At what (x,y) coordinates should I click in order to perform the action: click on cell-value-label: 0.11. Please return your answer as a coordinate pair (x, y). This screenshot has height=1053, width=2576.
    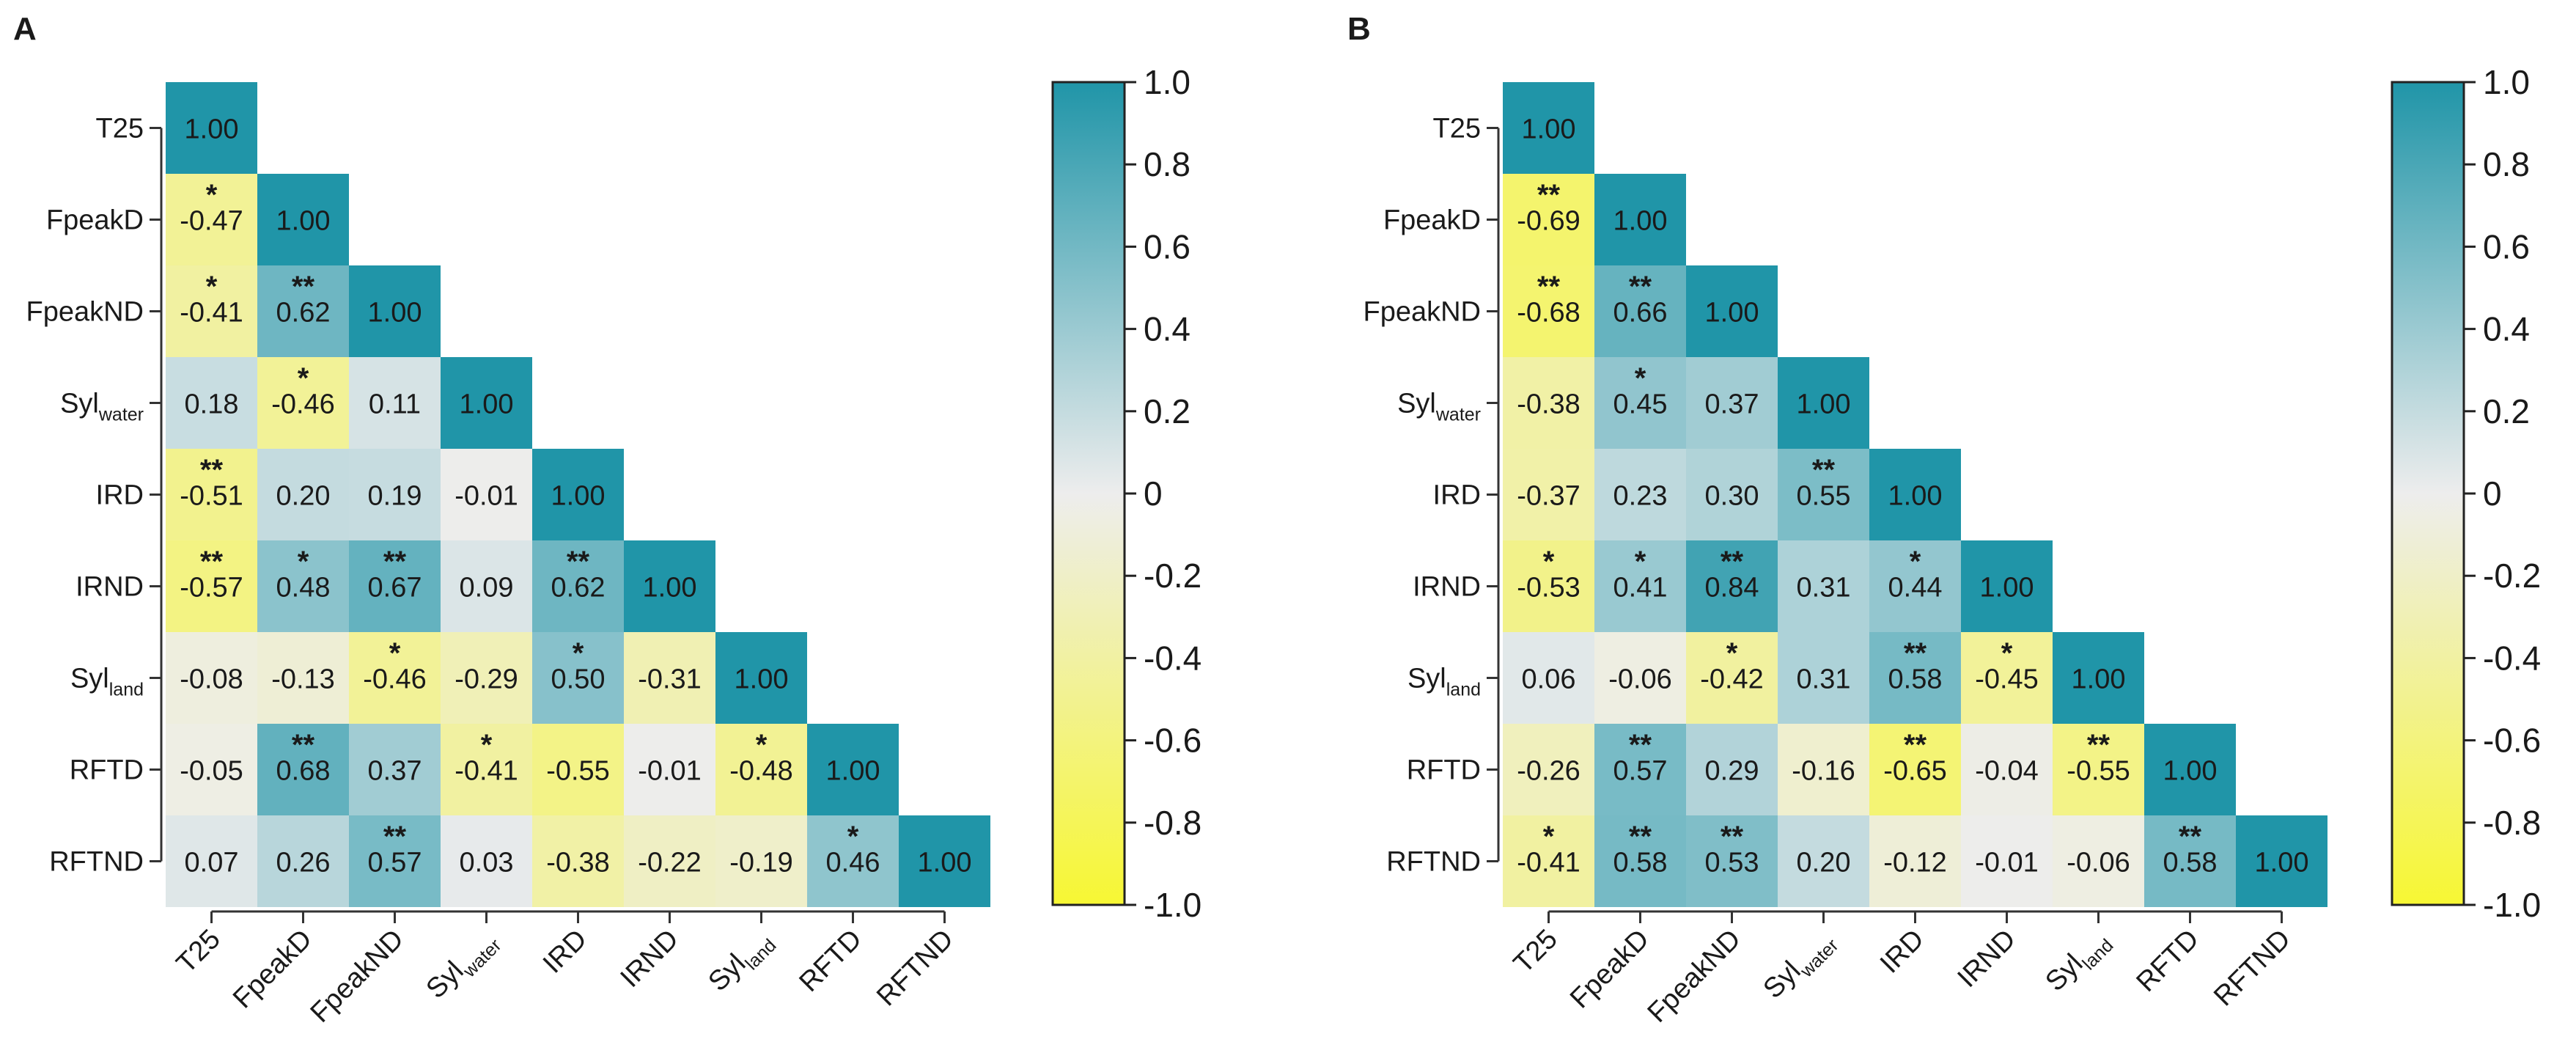
    Looking at the image, I should click on (395, 405).